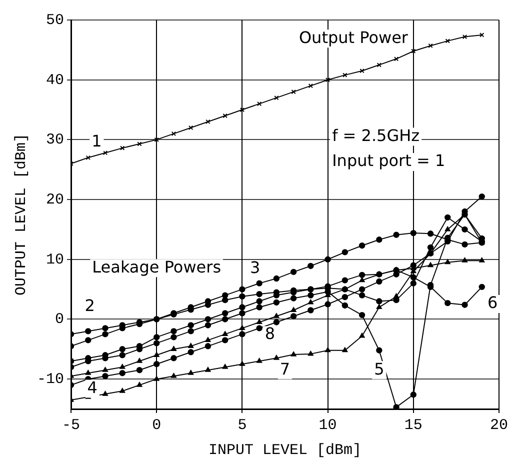 The height and width of the screenshot is (469, 518). I want to click on series-label: 2, so click(89, 306).